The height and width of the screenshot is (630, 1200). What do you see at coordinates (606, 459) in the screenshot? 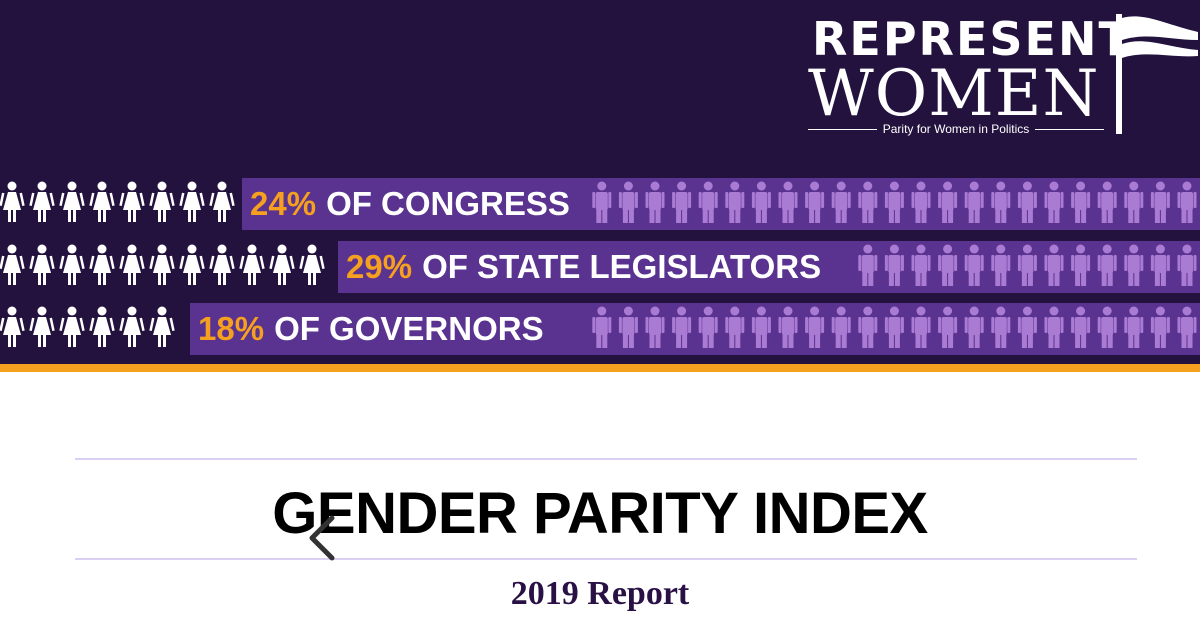
I see `divider-top` at bounding box center [606, 459].